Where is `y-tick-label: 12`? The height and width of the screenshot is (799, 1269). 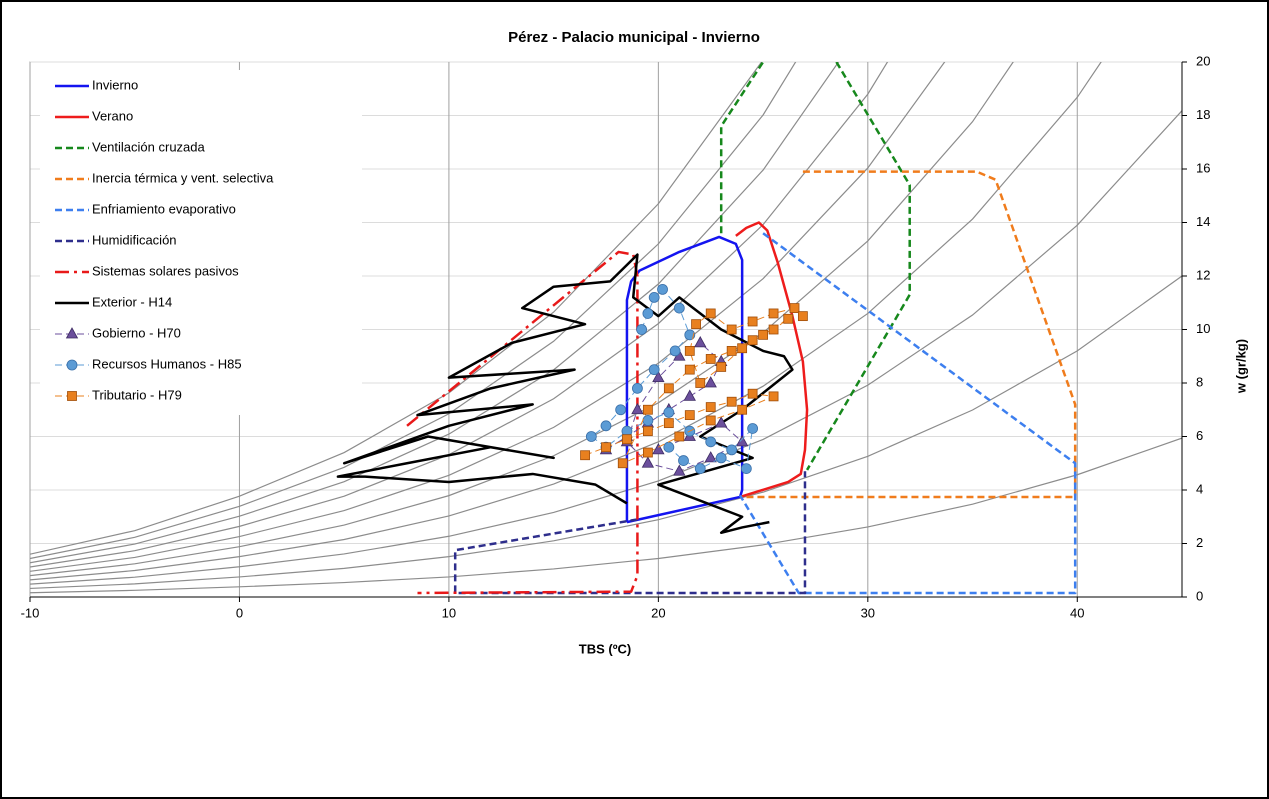 y-tick-label: 12 is located at coordinates (1203, 274).